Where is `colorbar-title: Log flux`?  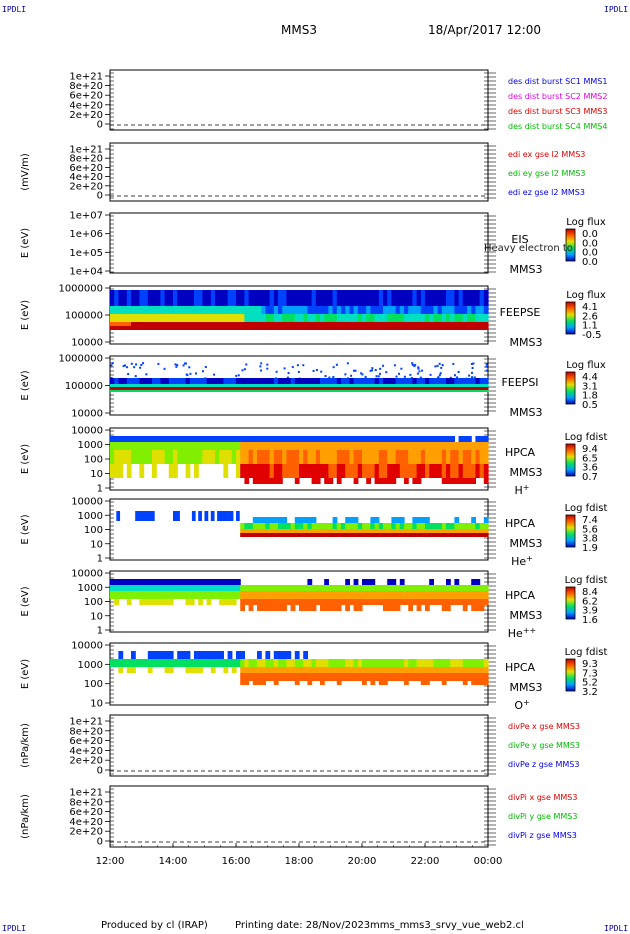 colorbar-title: Log flux is located at coordinates (586, 365).